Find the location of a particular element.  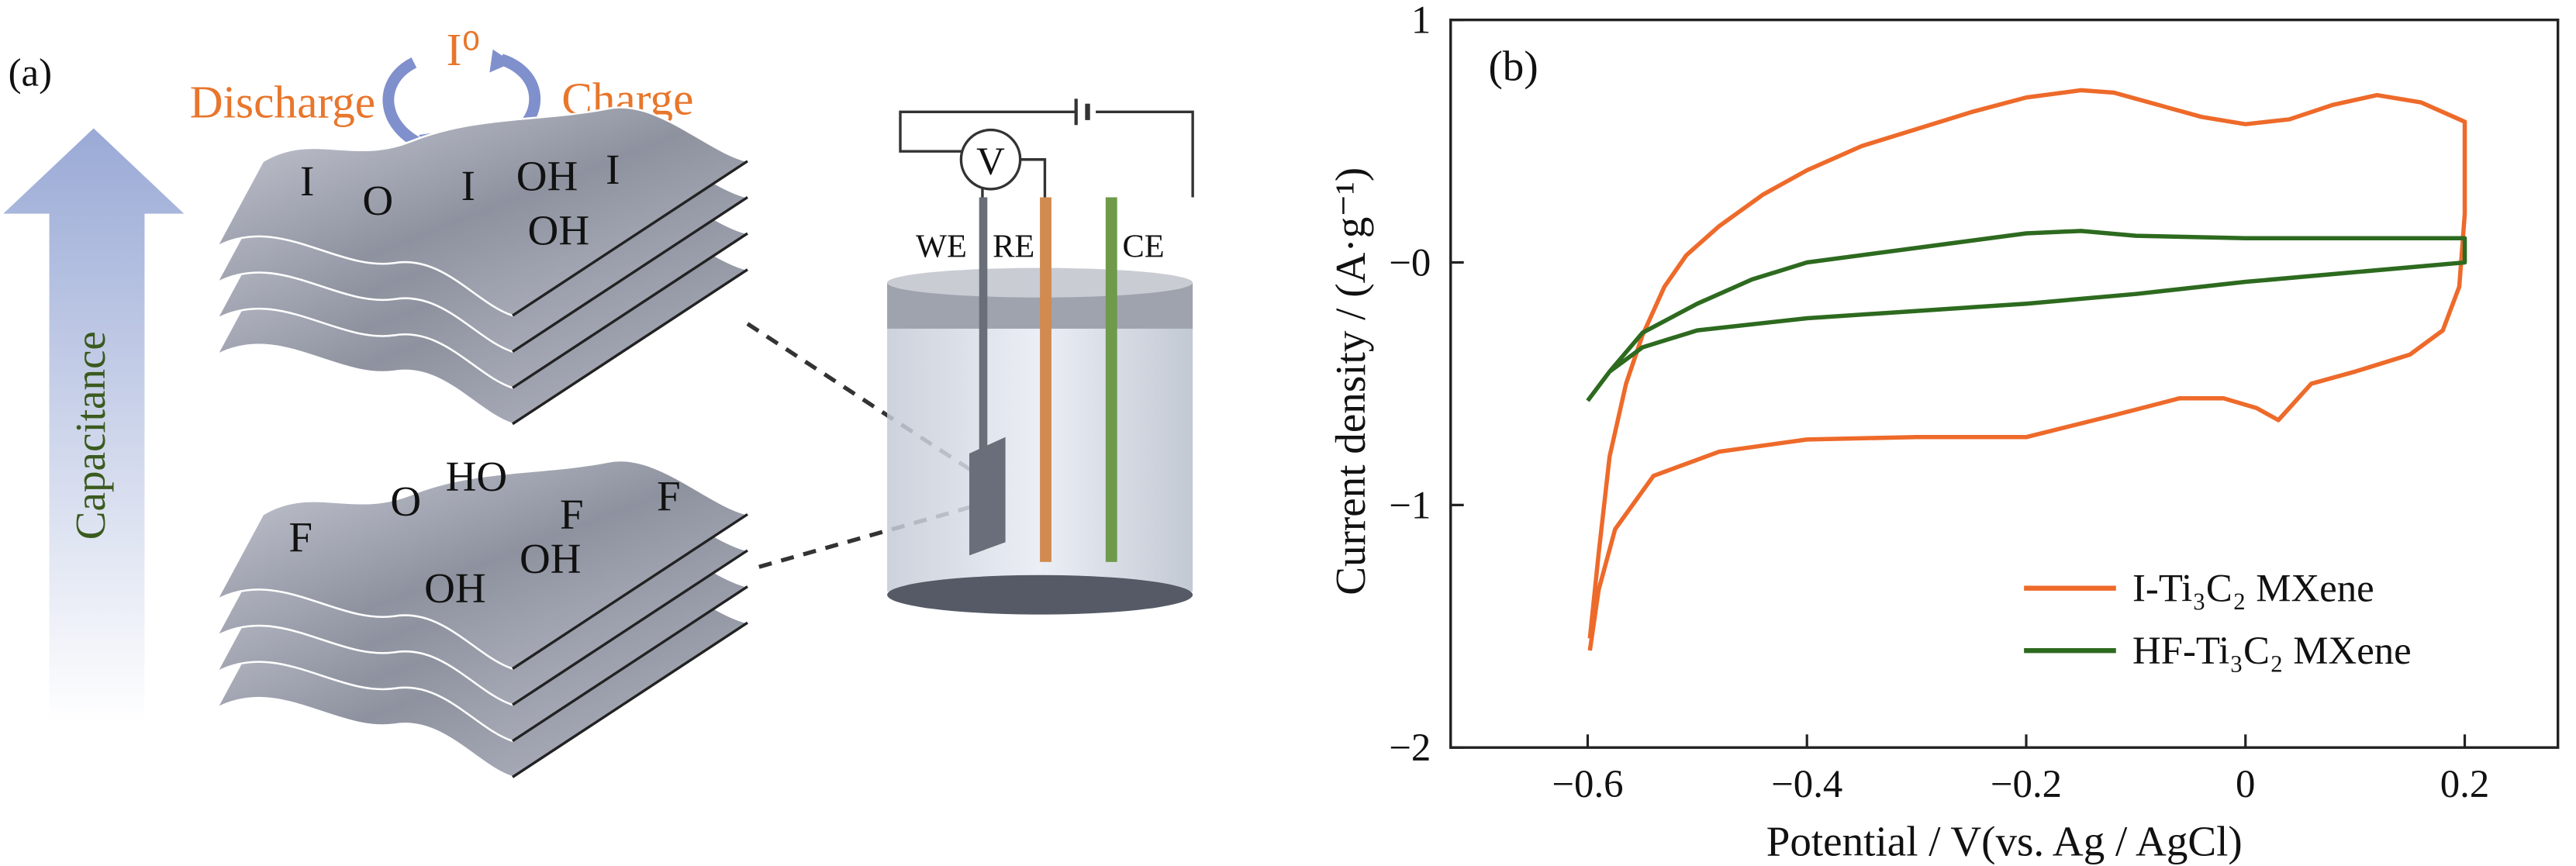

y-tick-label: −0 is located at coordinates (1410, 263).